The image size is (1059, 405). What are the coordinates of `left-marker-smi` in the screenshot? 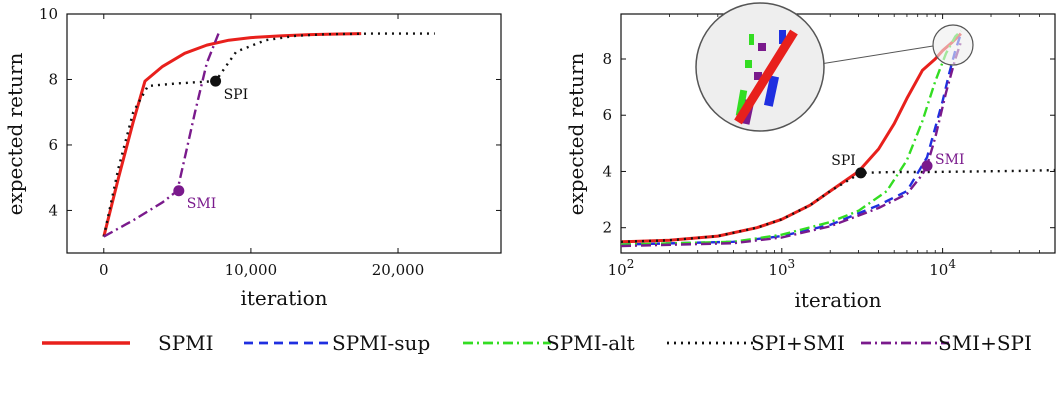 It's located at (179, 191).